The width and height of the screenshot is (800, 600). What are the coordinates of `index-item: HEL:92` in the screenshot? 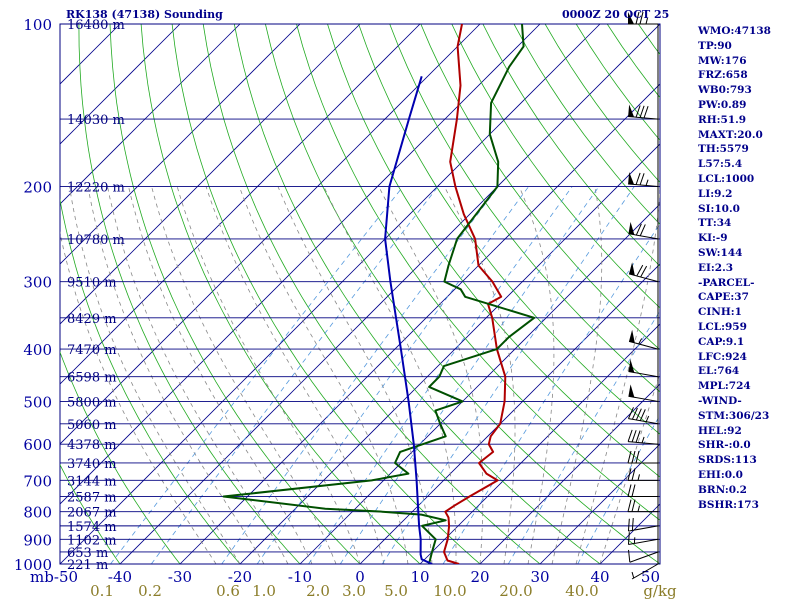 It's located at (720, 430).